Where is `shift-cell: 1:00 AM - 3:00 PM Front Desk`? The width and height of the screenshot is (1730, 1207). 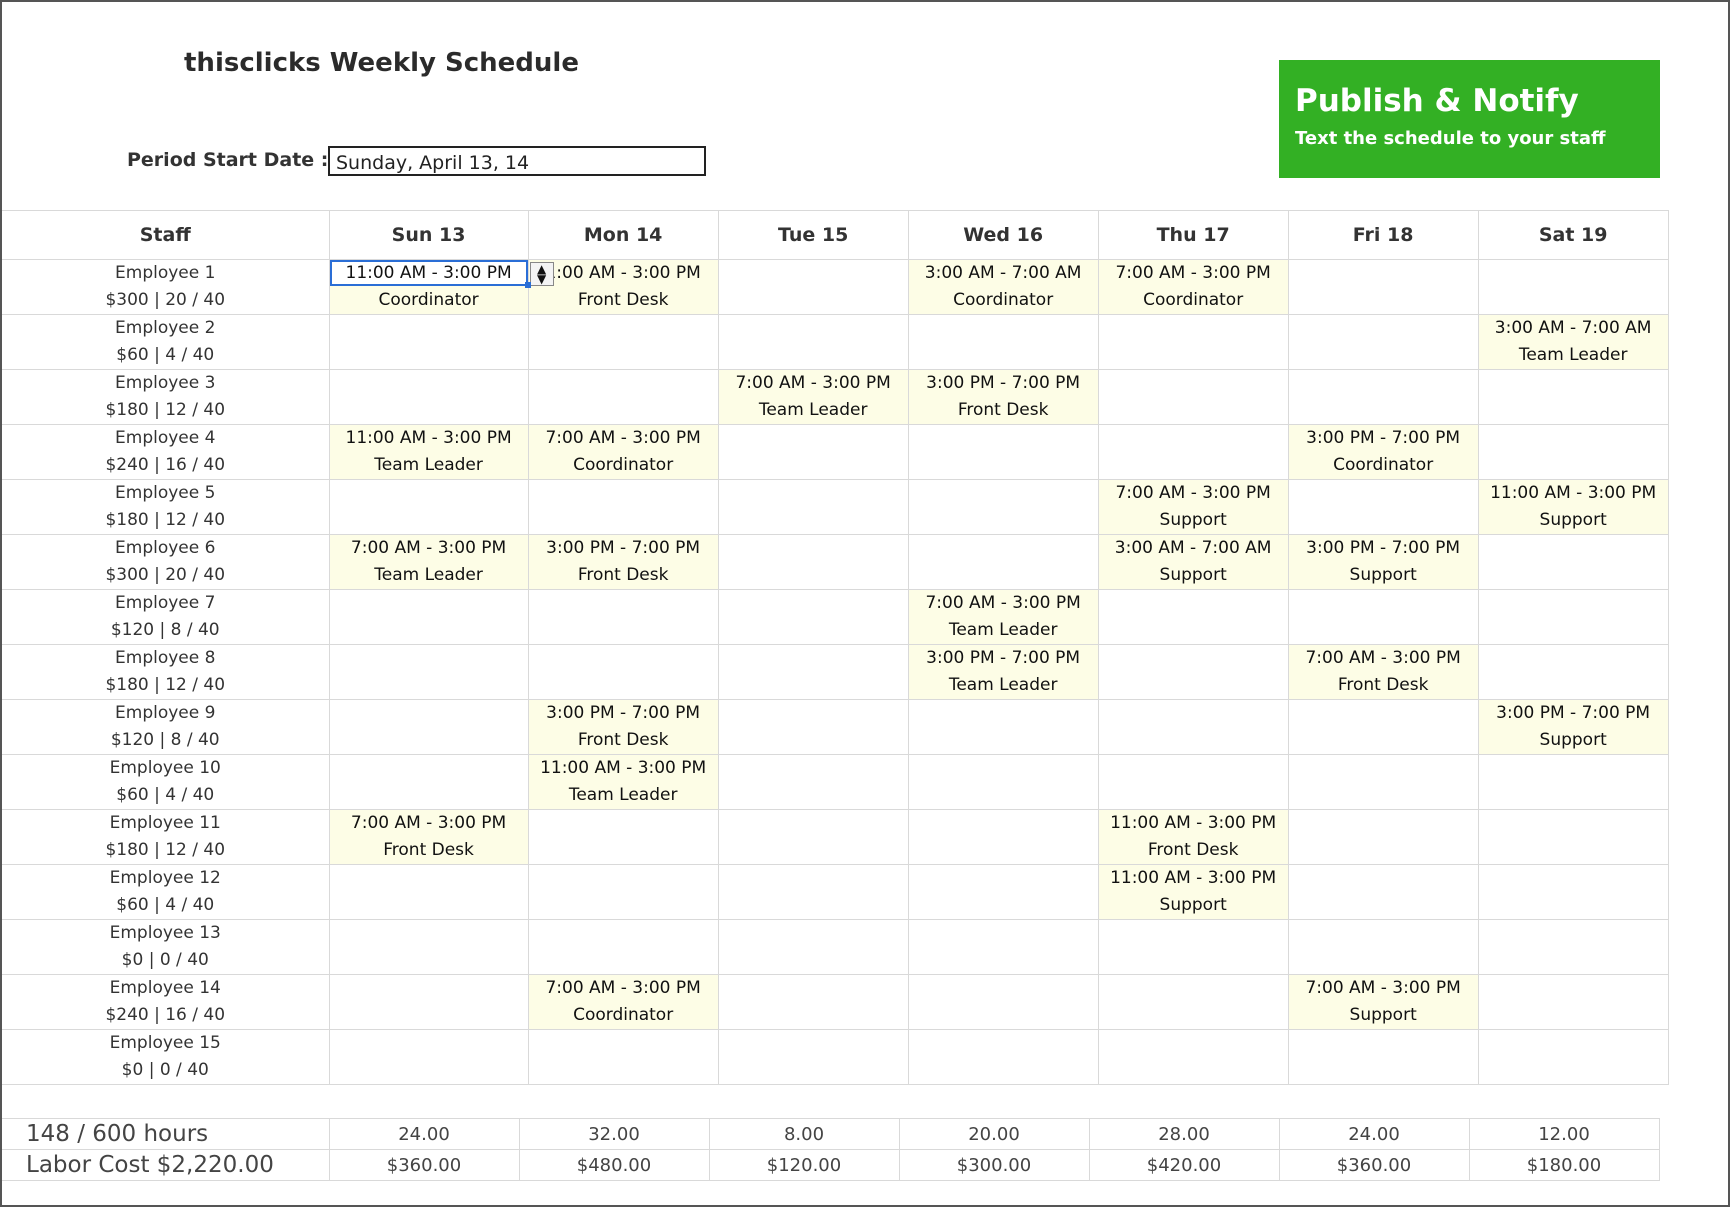
shift-cell: 1:00 AM - 3:00 PM Front Desk is located at coordinates (623, 287).